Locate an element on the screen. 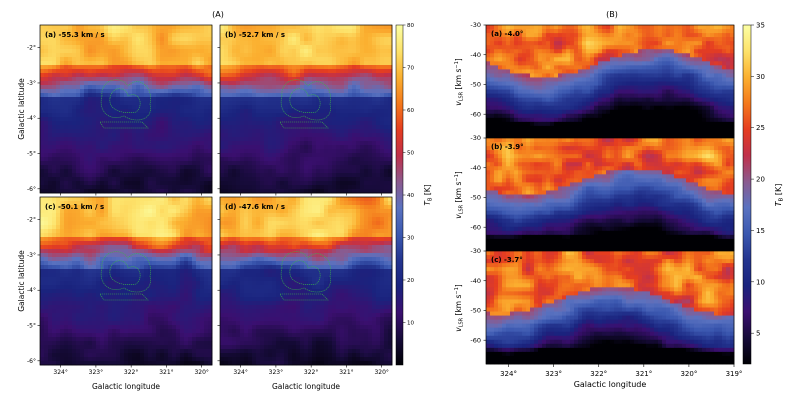  map-d-contour is located at coordinates (305, 276).